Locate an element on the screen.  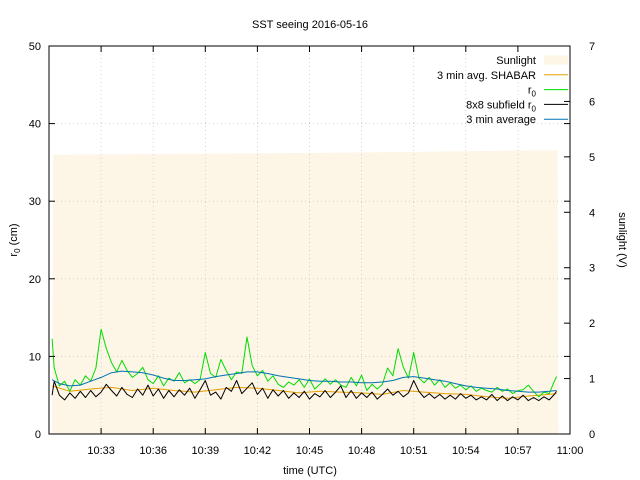
x-tick-label: 10:48 is located at coordinates (362, 451).